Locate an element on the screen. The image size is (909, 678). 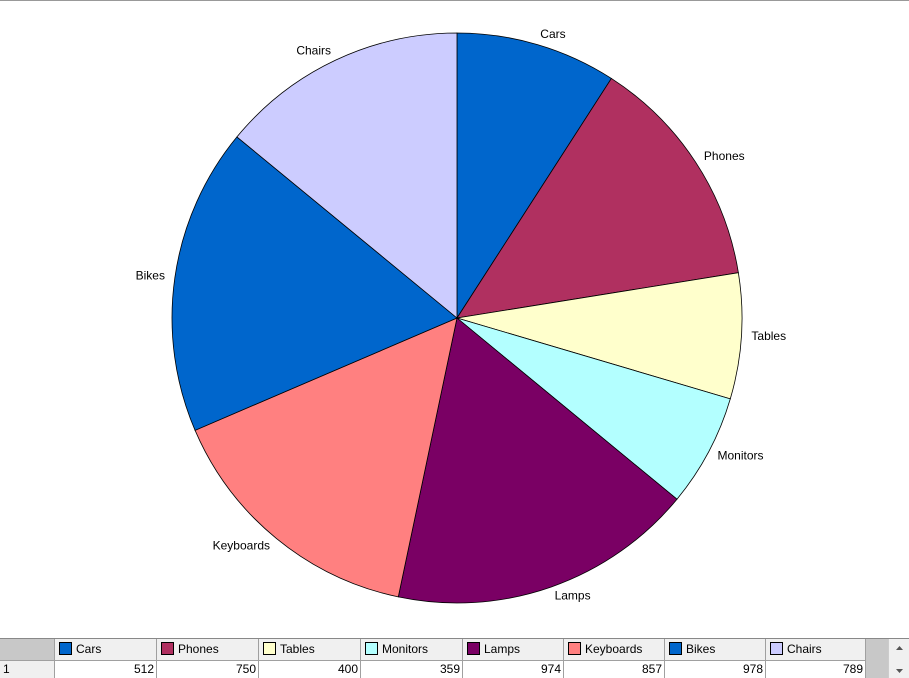
column-header: Bikes is located at coordinates (715, 650).